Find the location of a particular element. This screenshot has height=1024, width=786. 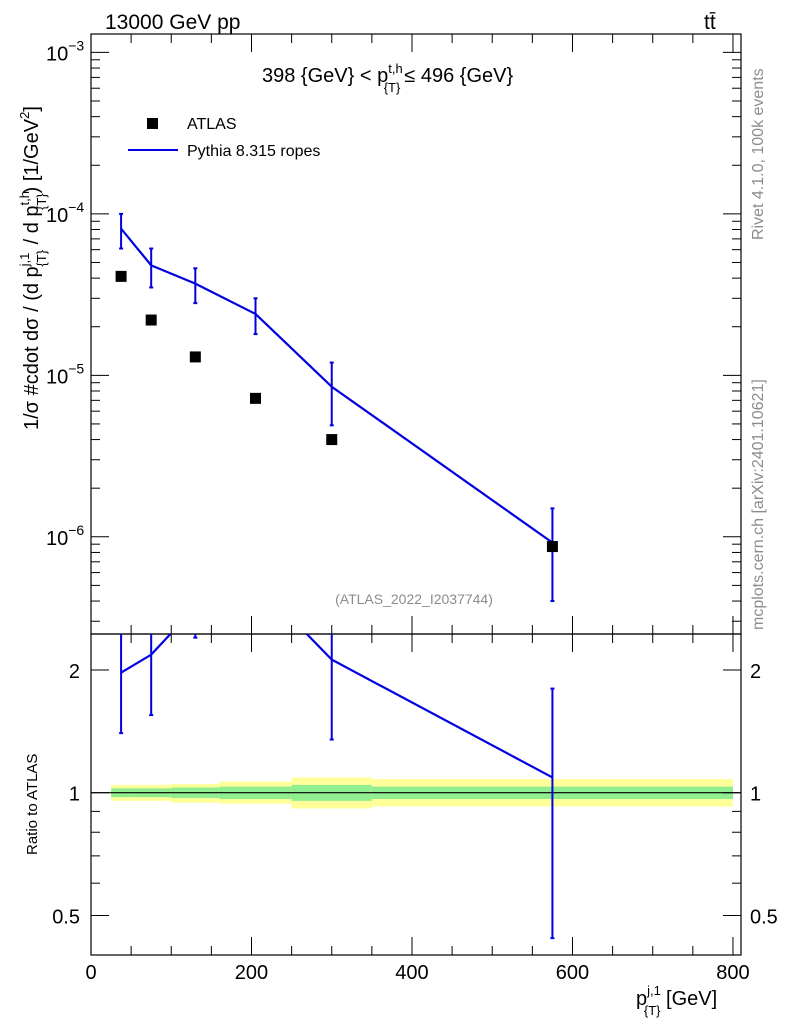

x-tick-label: 400 is located at coordinates (411, 973).